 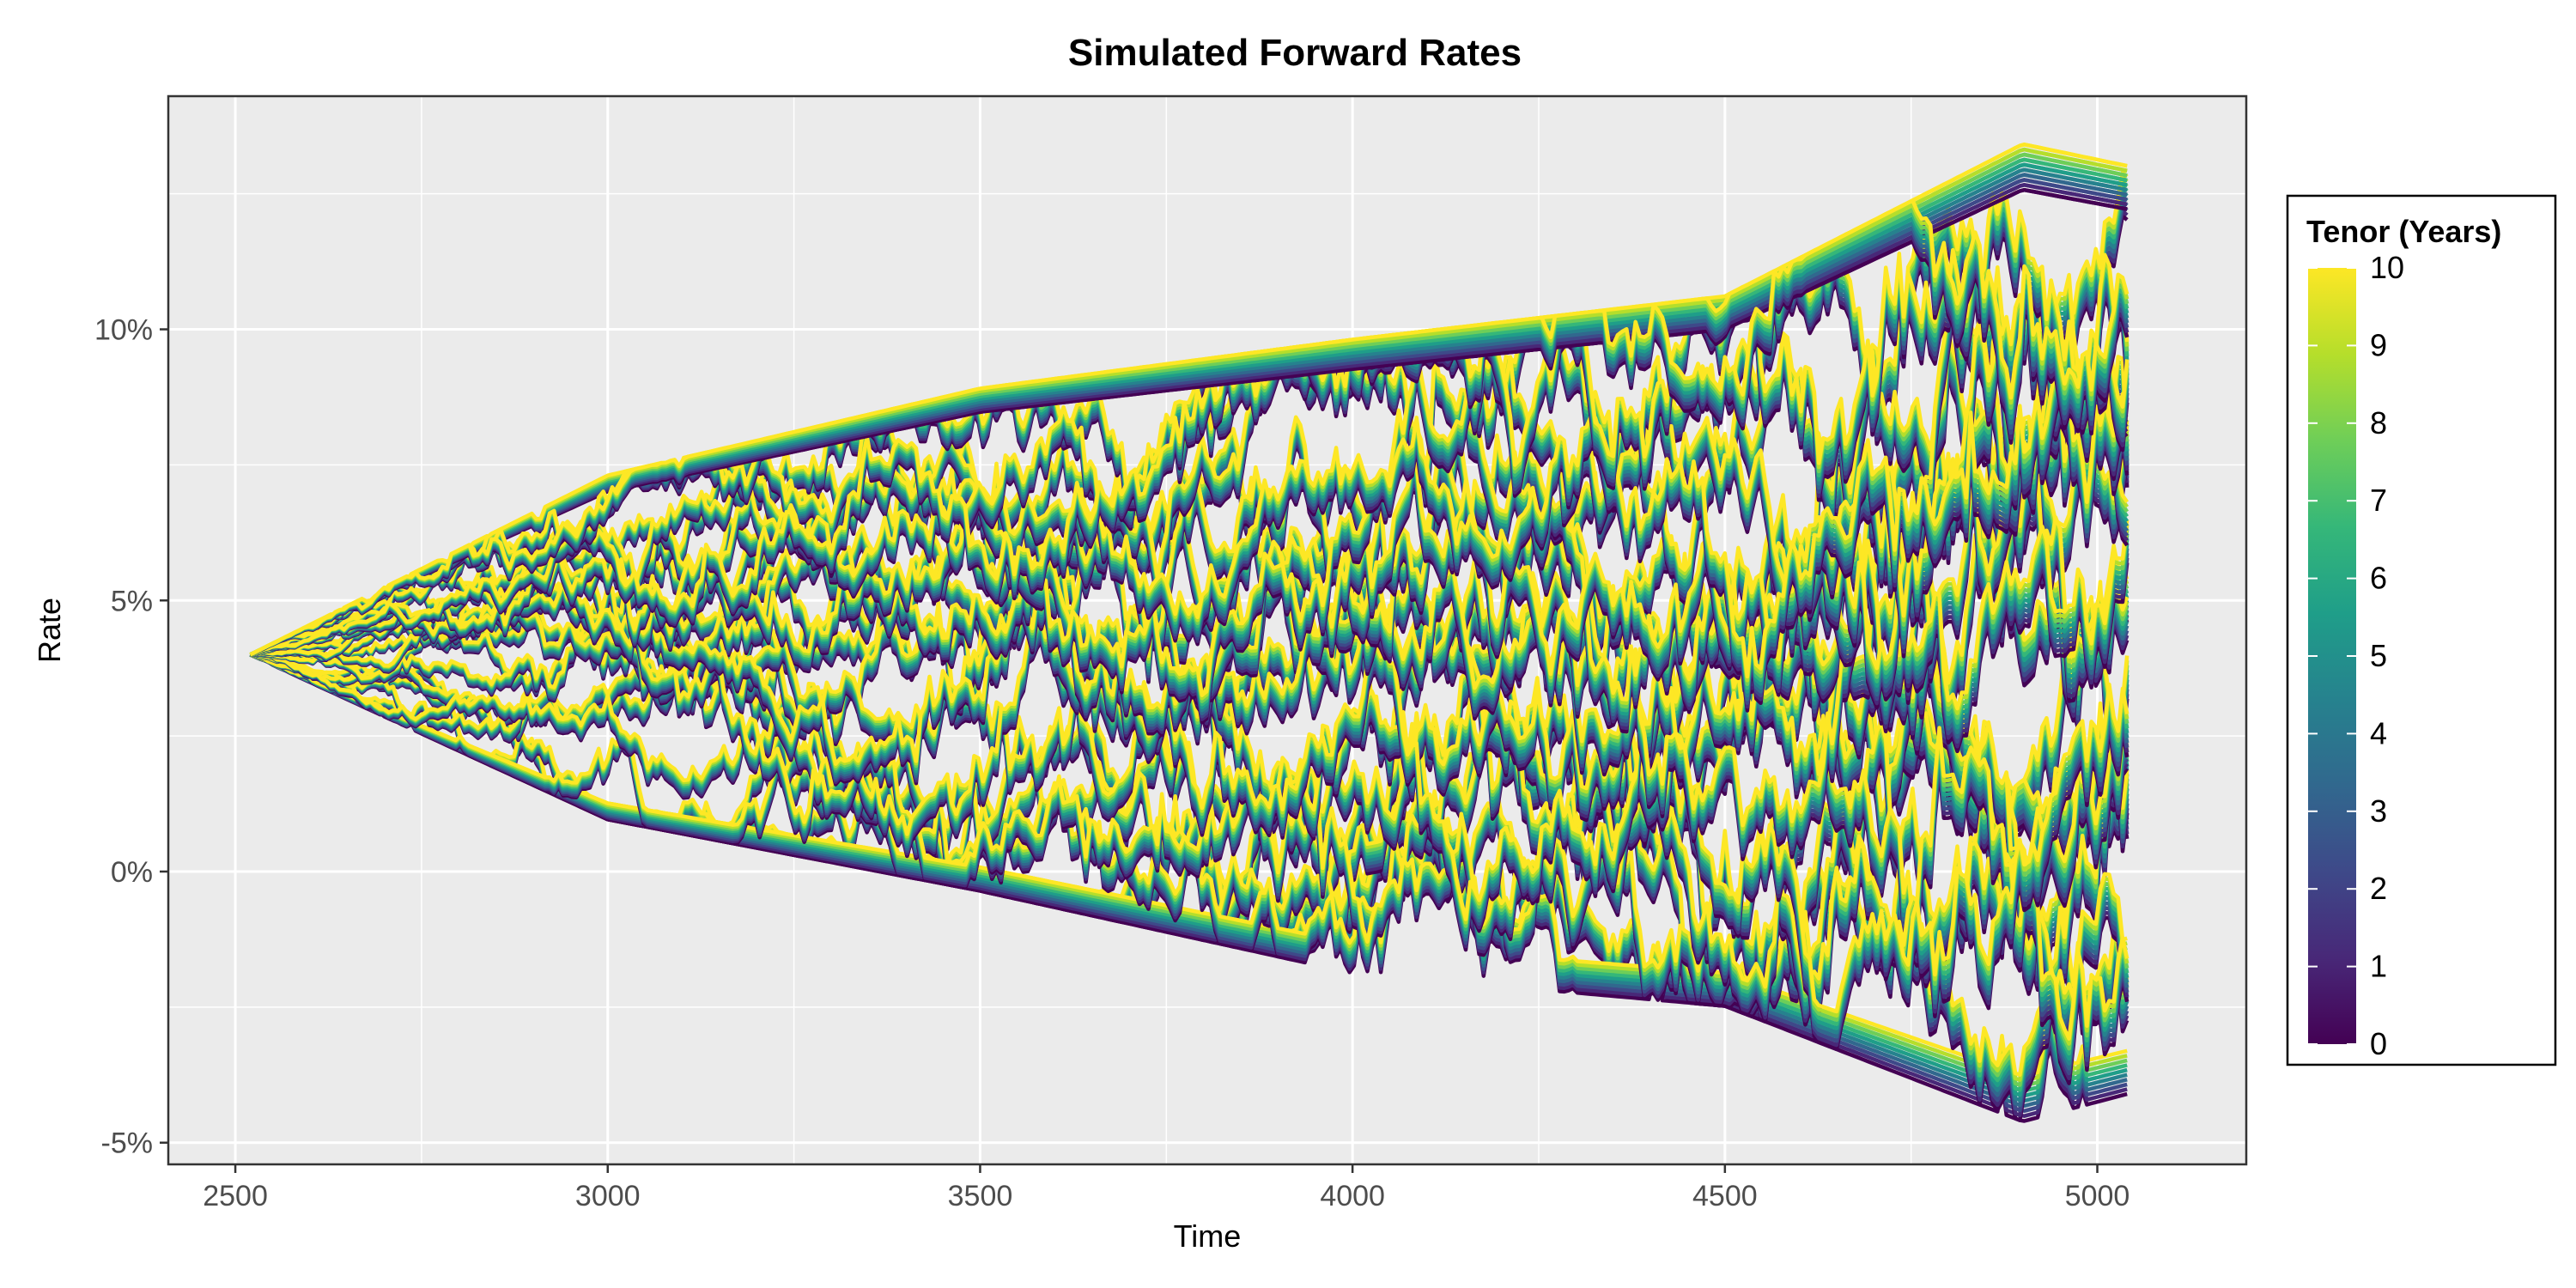 I want to click on legend-tick-label: 10, so click(x=2387, y=268).